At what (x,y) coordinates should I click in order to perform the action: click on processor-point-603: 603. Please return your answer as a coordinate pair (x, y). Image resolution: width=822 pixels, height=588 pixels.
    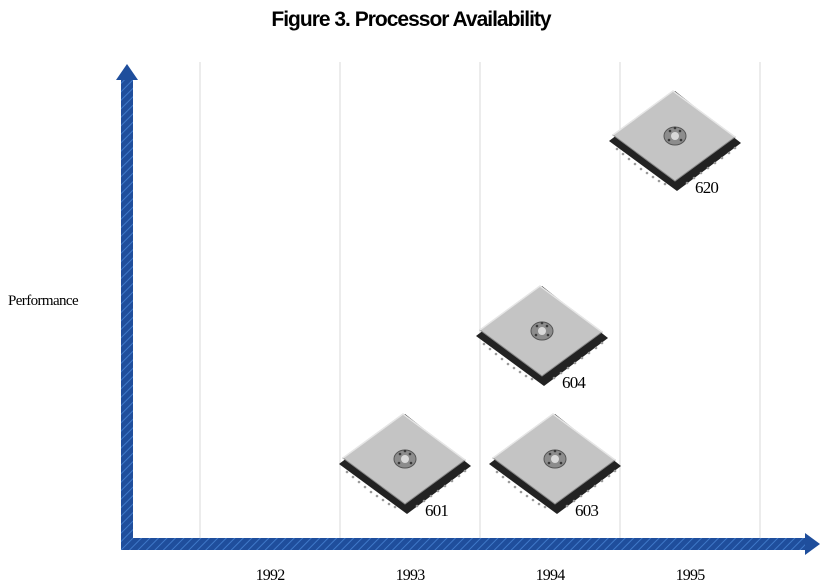
    Looking at the image, I should click on (555, 466).